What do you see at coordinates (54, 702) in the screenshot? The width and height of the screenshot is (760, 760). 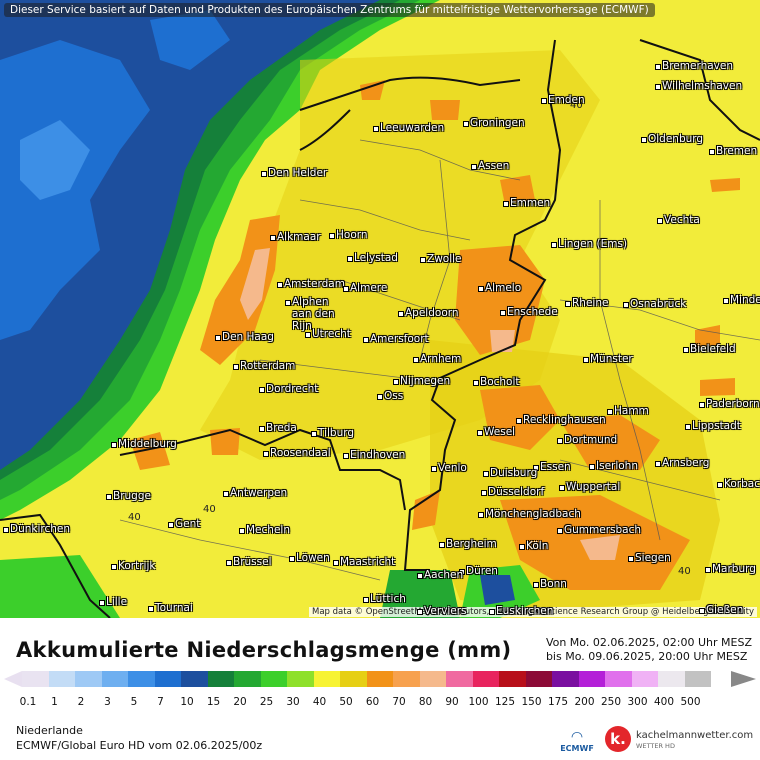 I see `colorbar-tick-label: 1` at bounding box center [54, 702].